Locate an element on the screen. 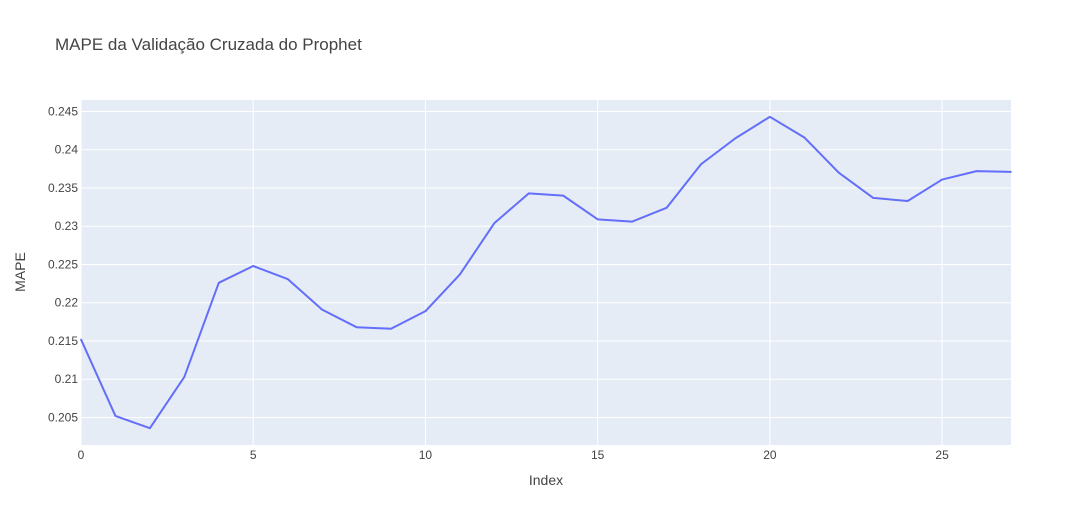 The image size is (1091, 525). y-axis-title: MAPE is located at coordinates (20, 272).